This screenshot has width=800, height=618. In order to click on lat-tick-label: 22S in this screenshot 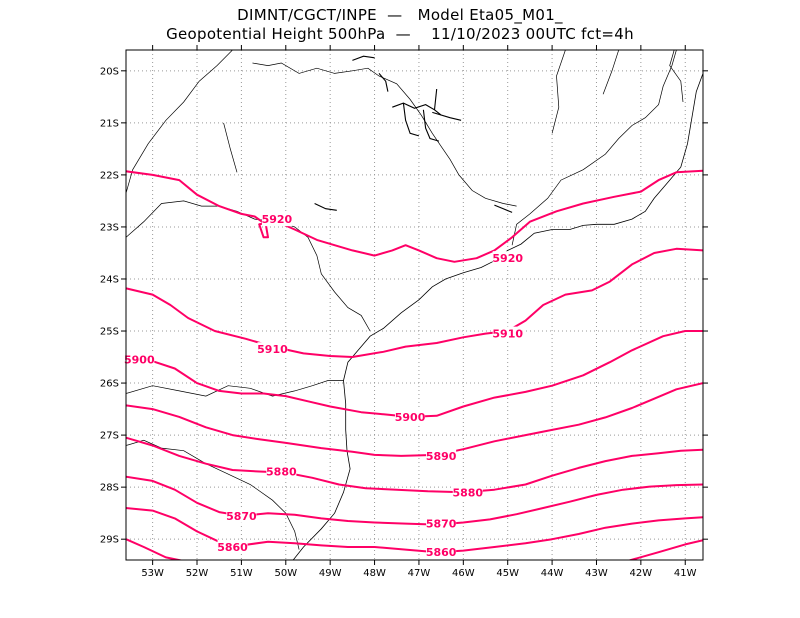, I will do `click(109, 175)`.